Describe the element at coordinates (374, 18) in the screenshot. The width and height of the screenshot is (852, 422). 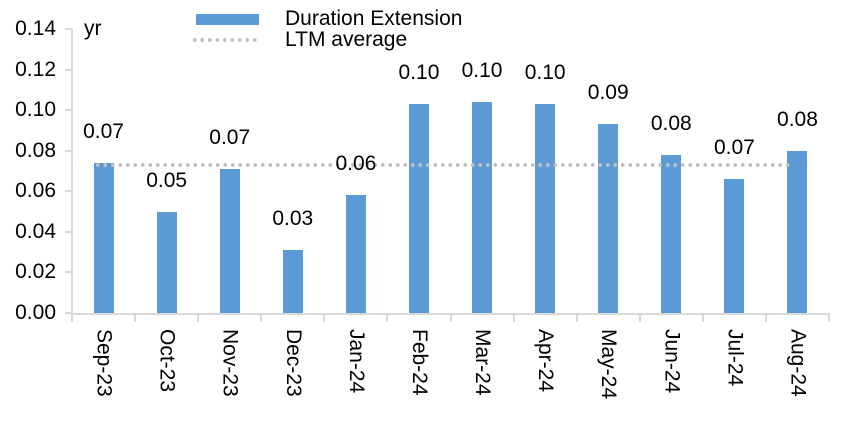
I see `legend-label-duration-extension: Duration Extension` at that location.